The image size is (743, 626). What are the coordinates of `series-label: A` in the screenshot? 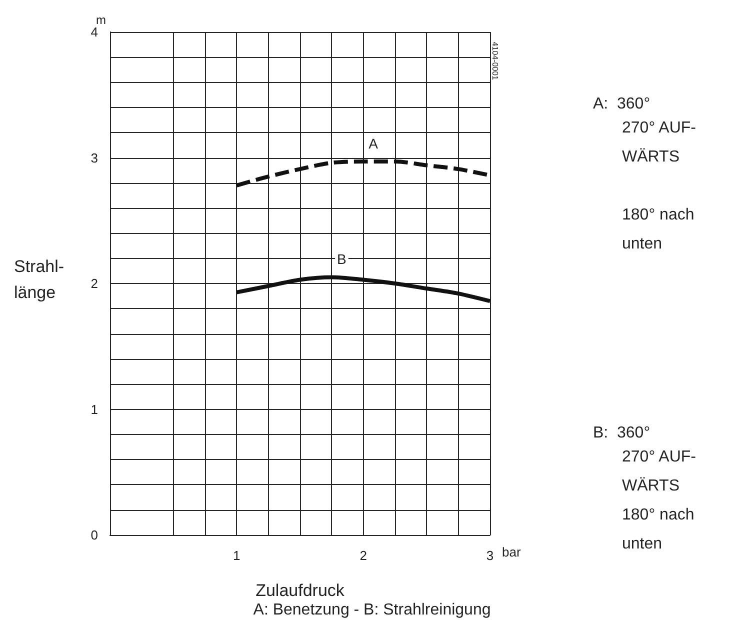 It's located at (373, 144).